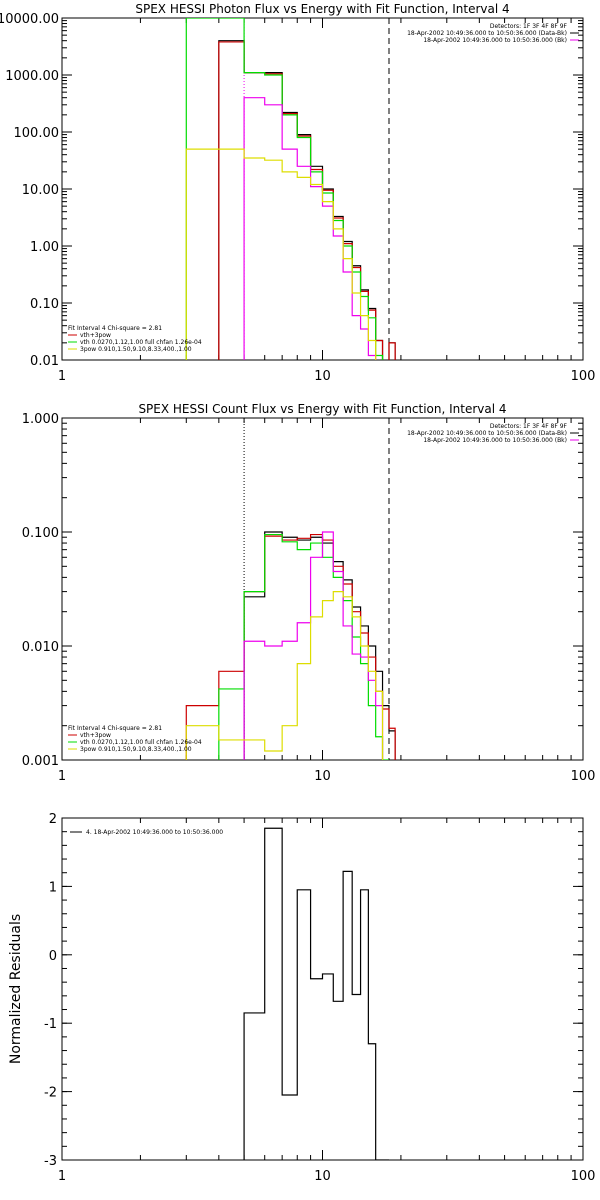  I want to click on series-green-step, so click(284, 189).